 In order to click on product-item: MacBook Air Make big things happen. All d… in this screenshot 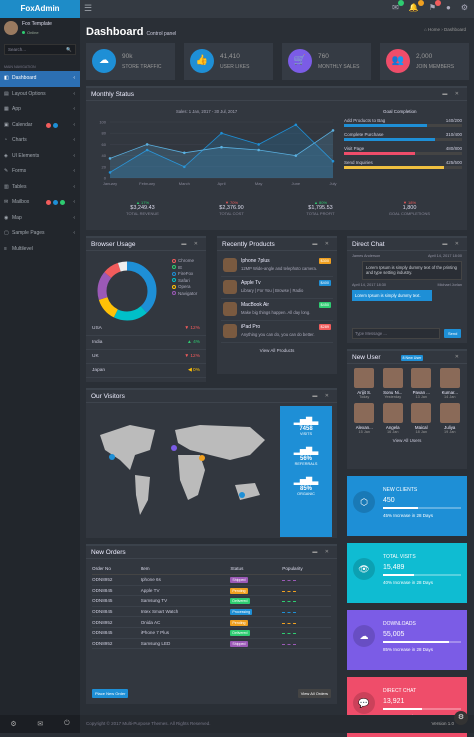, I will do `click(277, 310)`.